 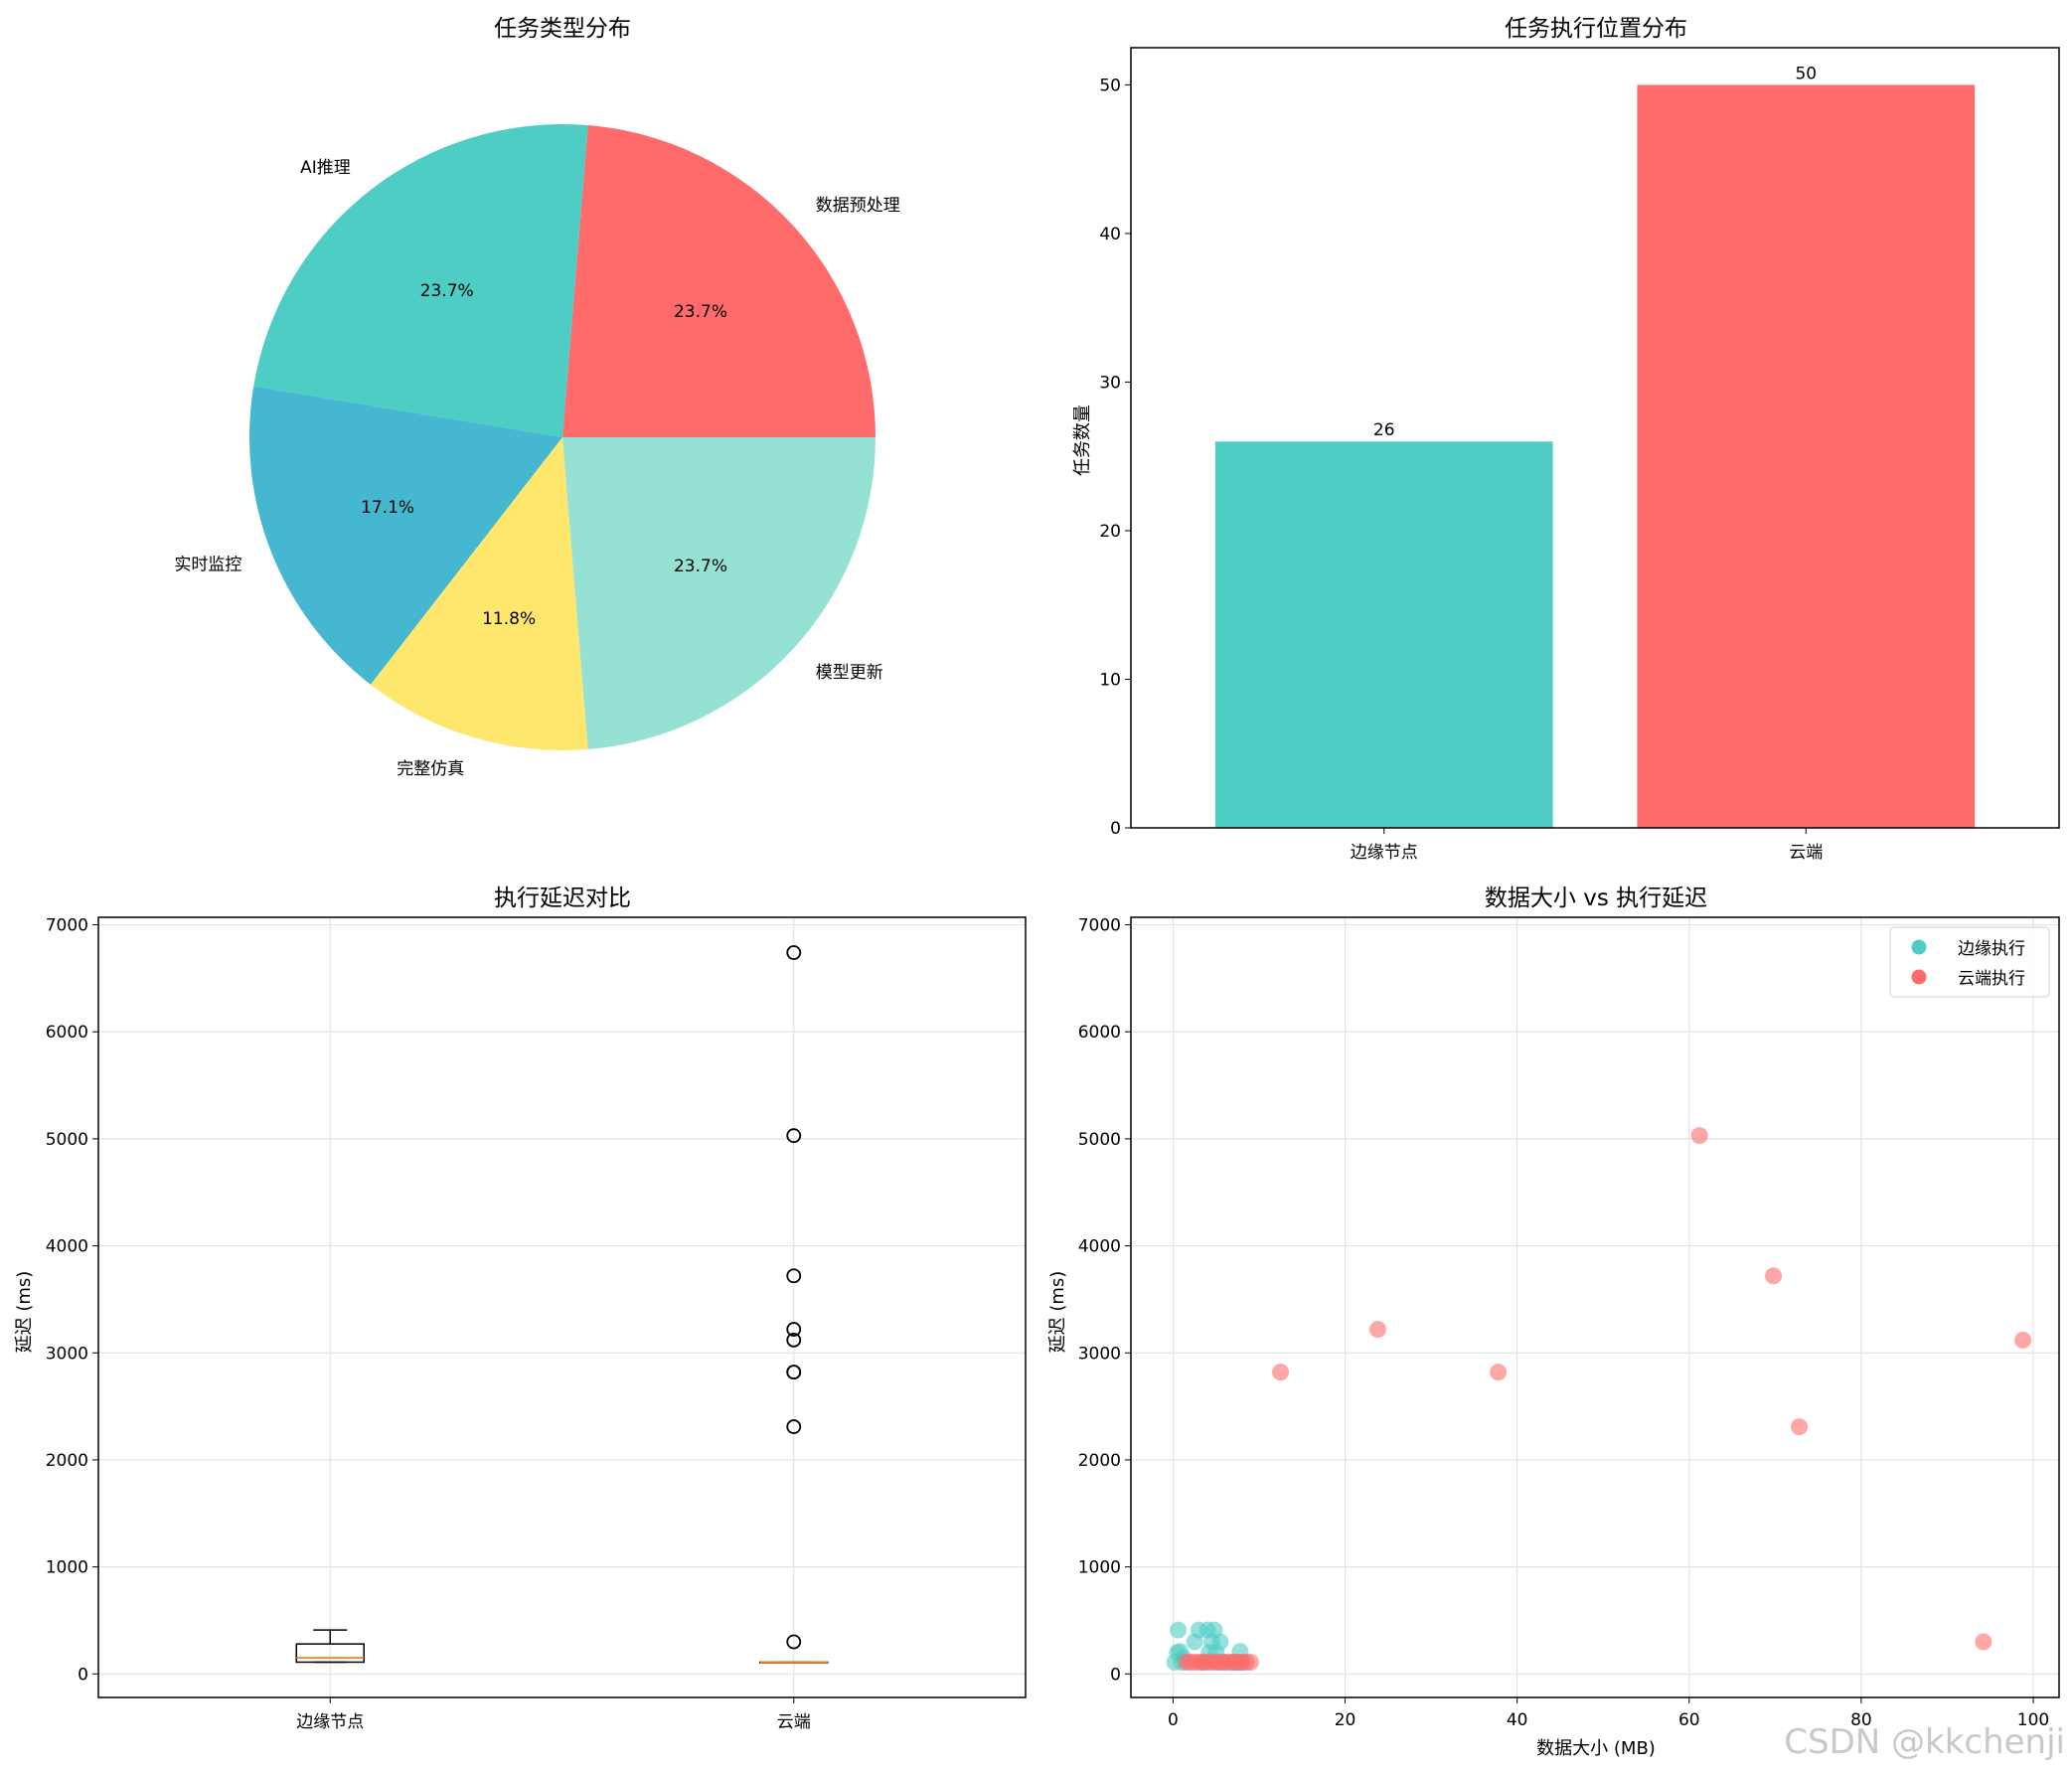 What do you see at coordinates (509, 619) in the screenshot?
I see `pie-pct-label: 11.8%` at bounding box center [509, 619].